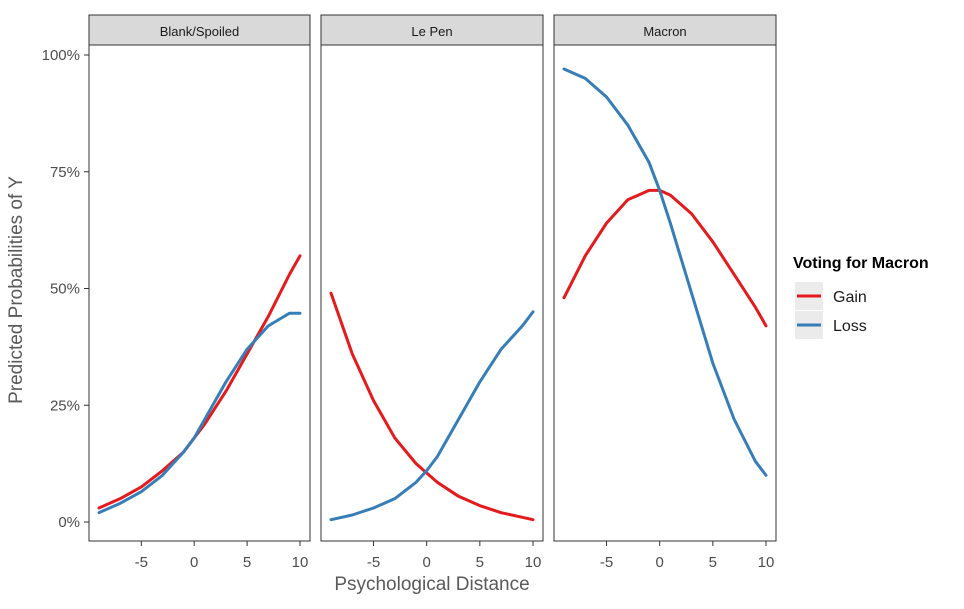 The height and width of the screenshot is (609, 964). I want to click on legend-title: Voting for Macron, so click(861, 263).